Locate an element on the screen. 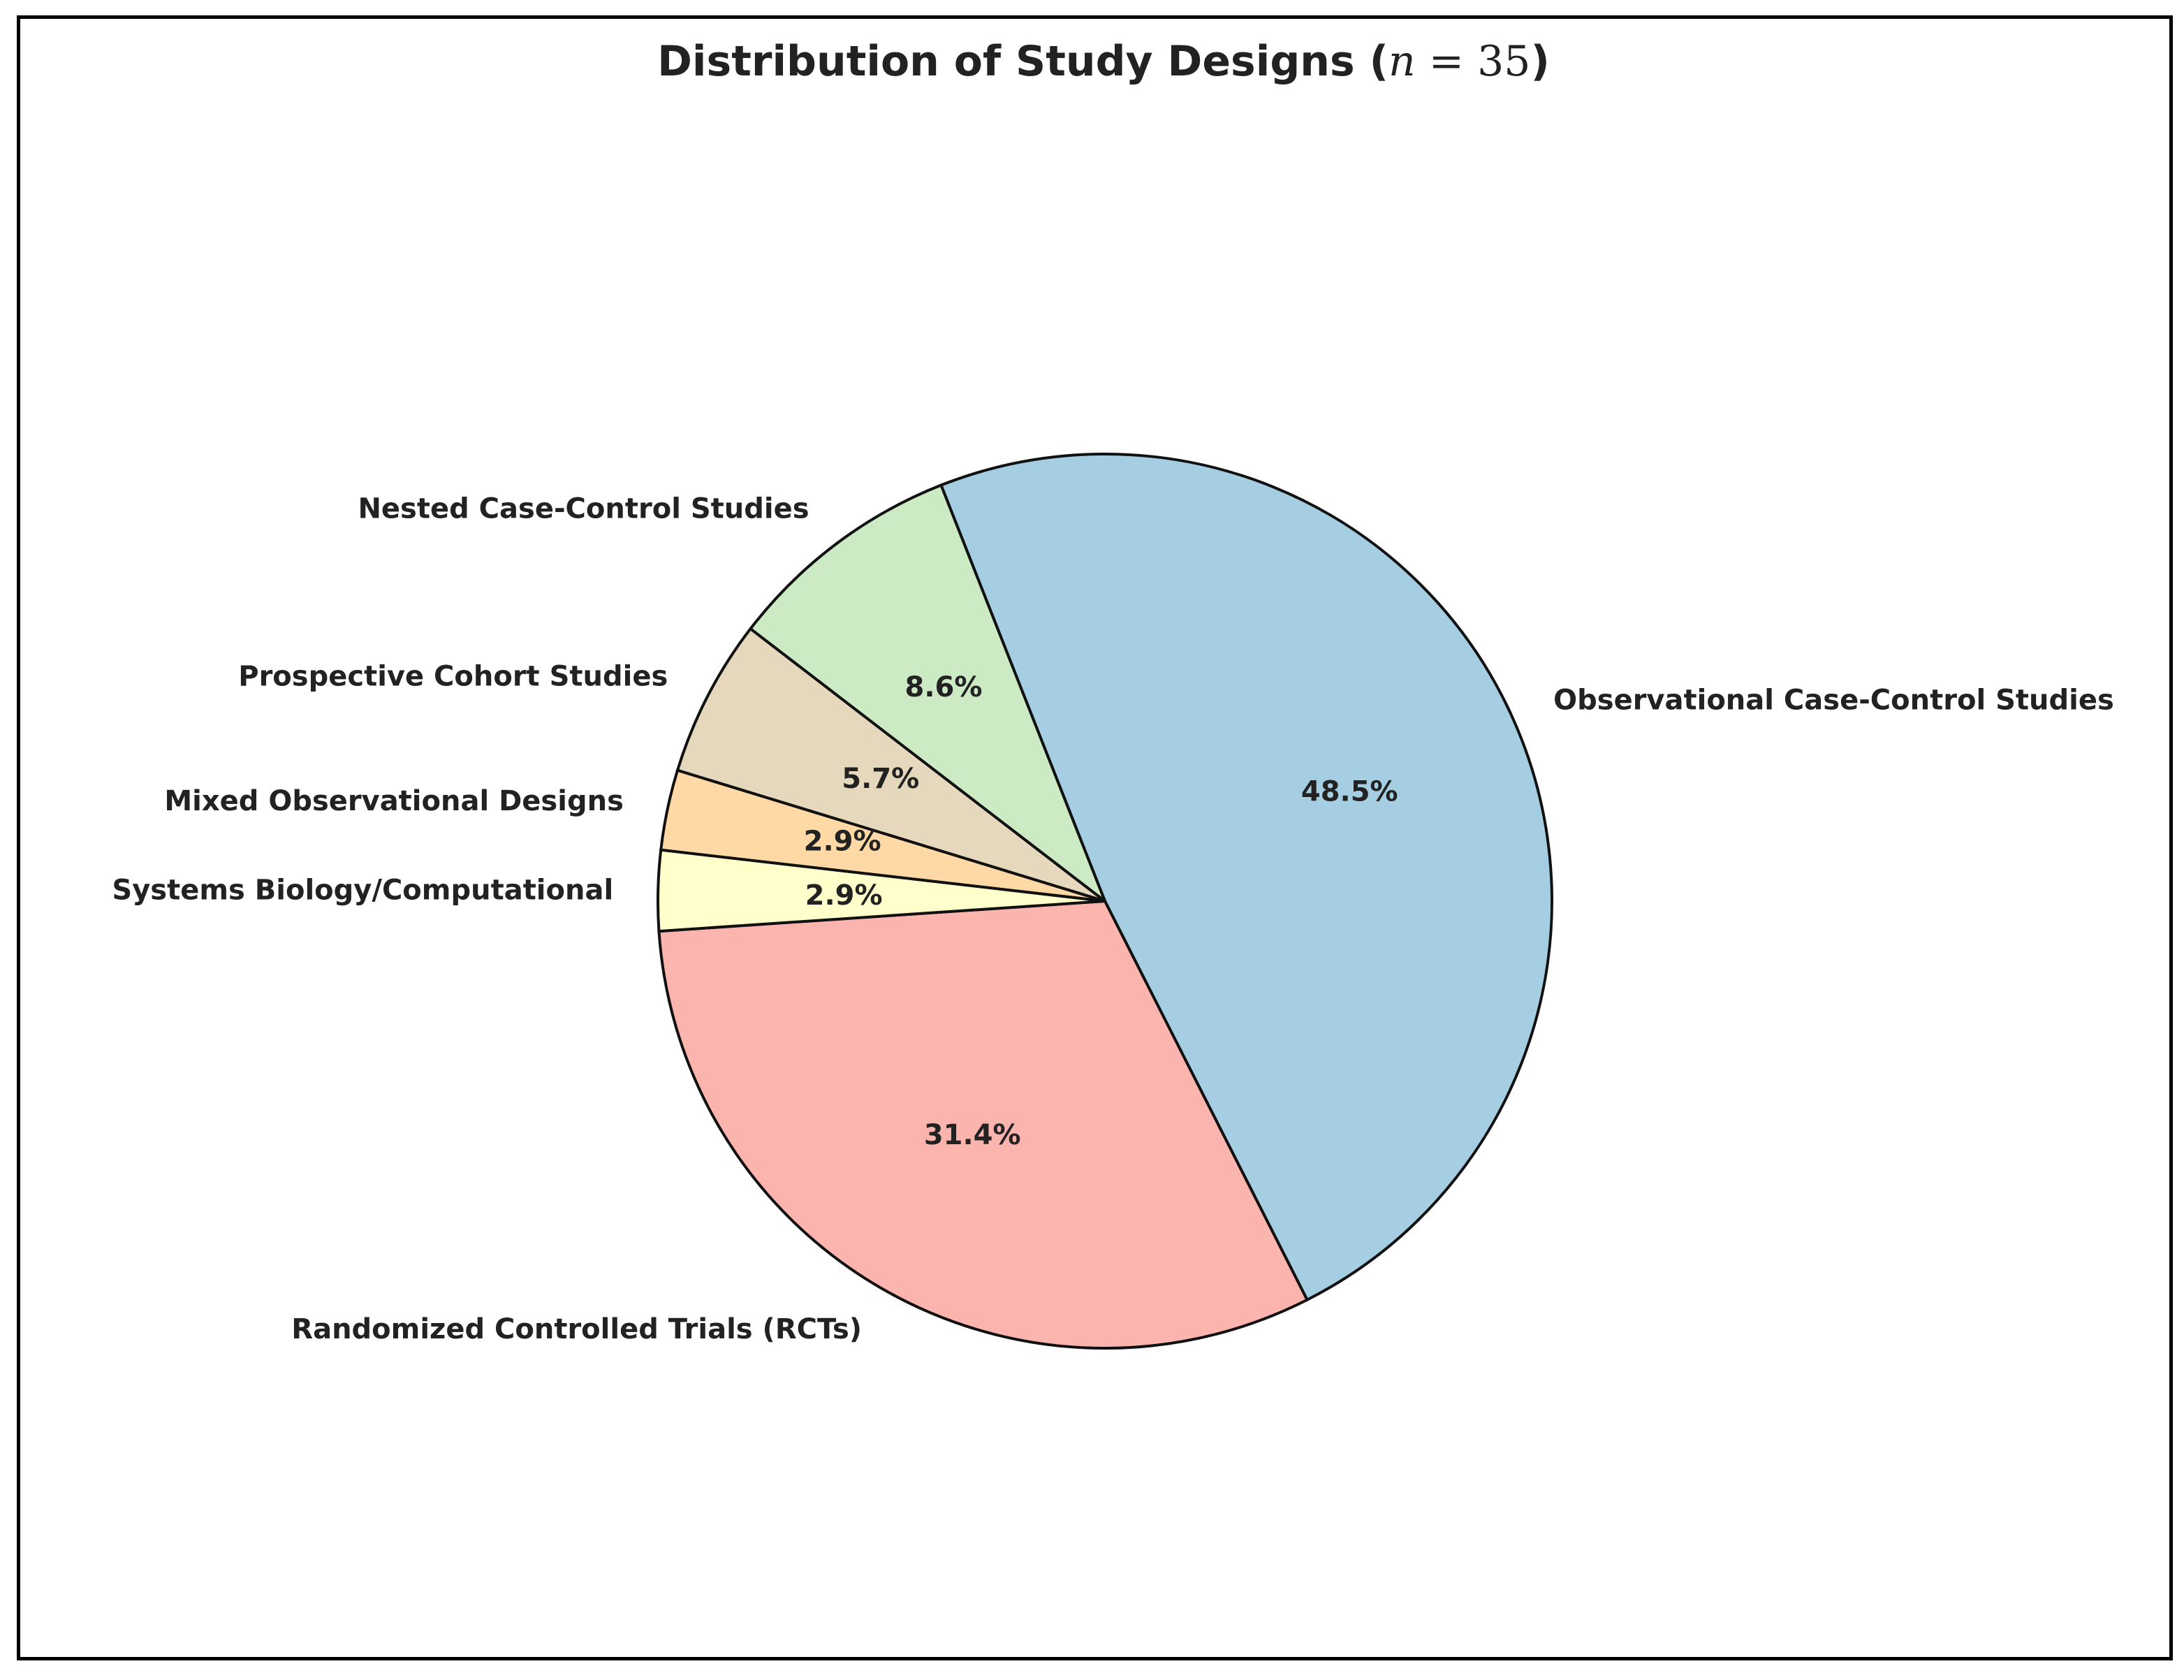  category-label-3: Systems Biology/Computational is located at coordinates (362, 890).